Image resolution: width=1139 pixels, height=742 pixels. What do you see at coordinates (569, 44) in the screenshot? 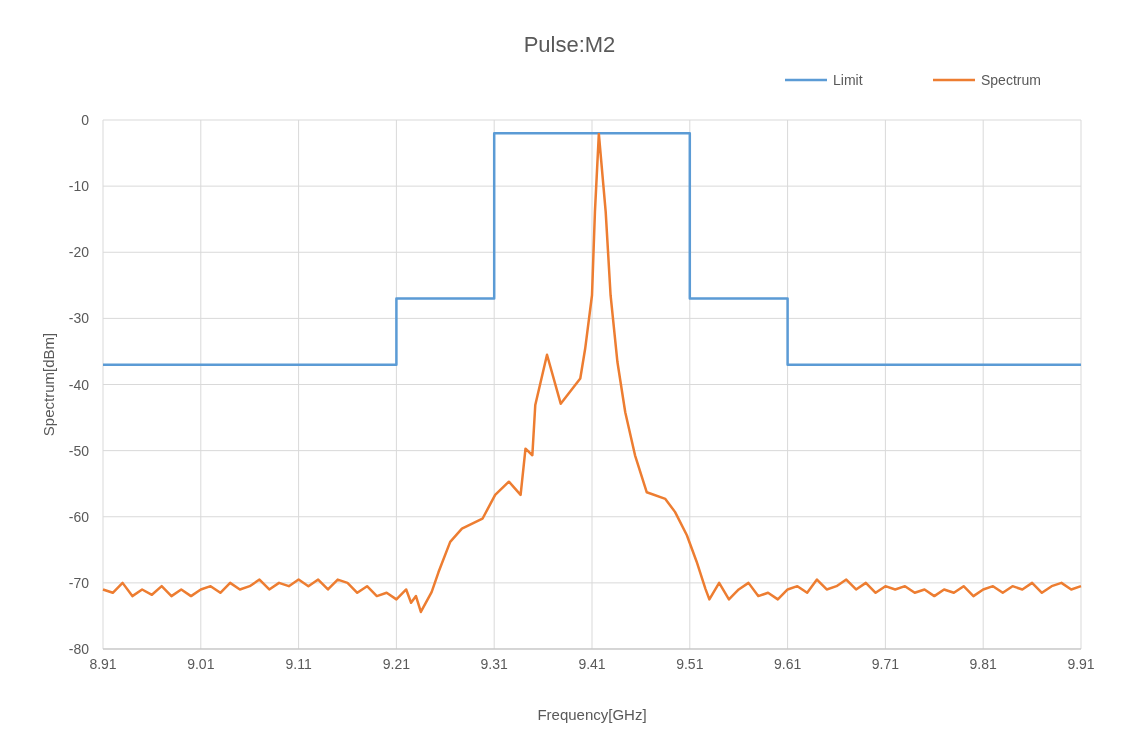
I see `chart-title: Pulse:M2` at bounding box center [569, 44].